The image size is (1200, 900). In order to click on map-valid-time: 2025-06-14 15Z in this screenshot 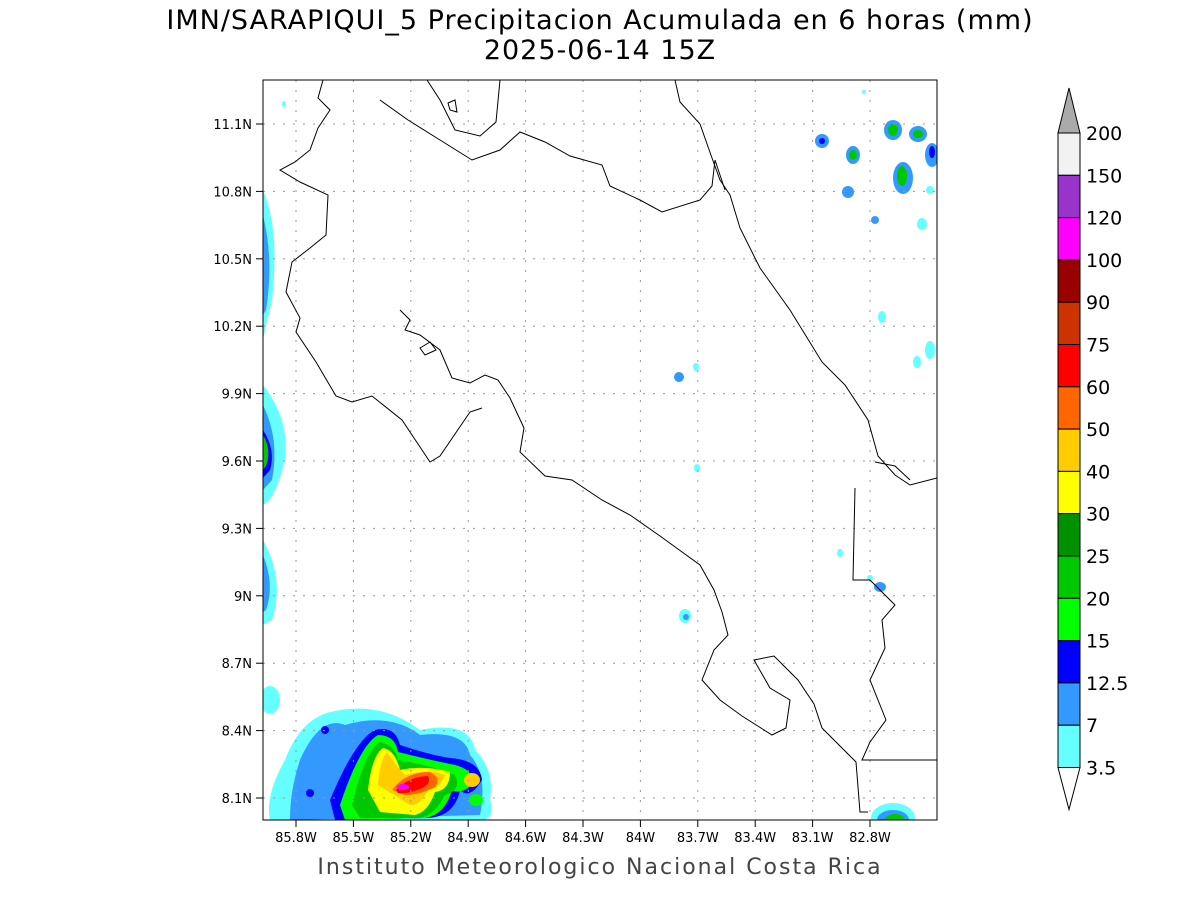, I will do `click(600, 50)`.